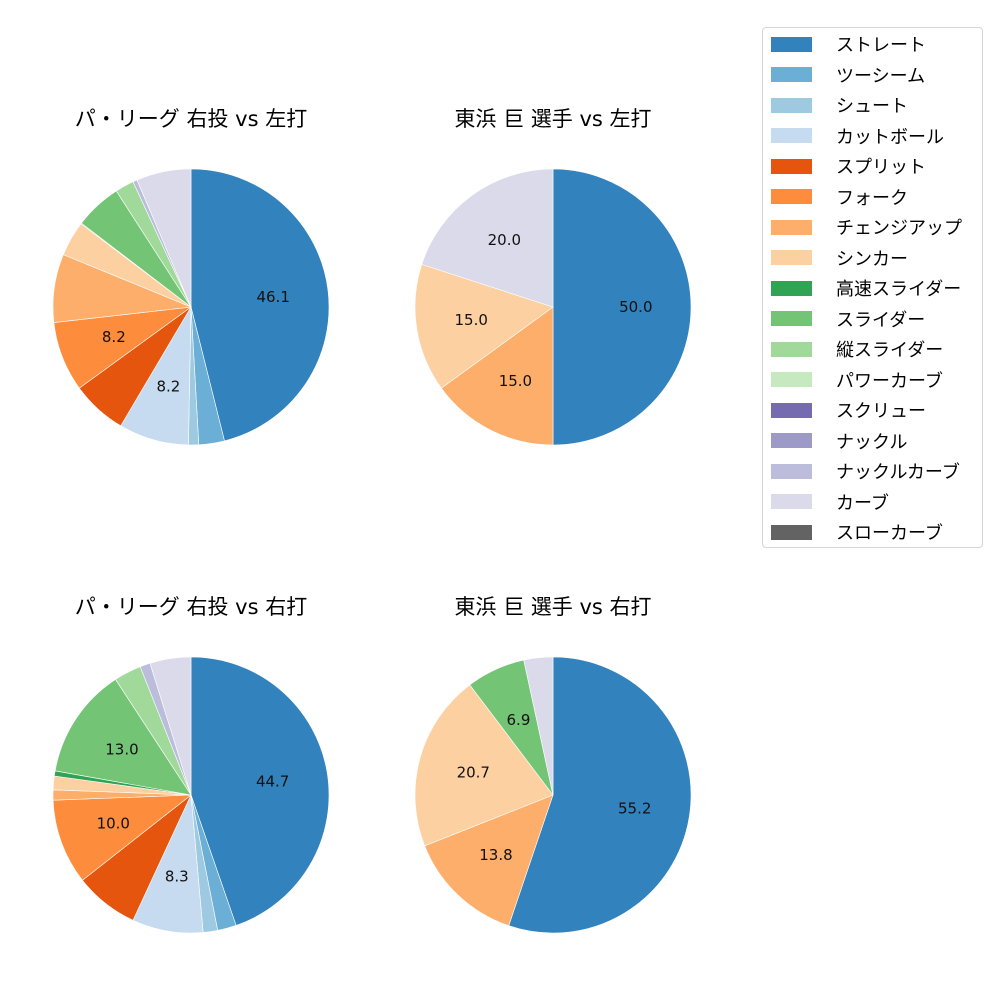 The image size is (1000, 1000). Describe the element at coordinates (872, 259) in the screenshot. I see `legend-label: シンカー` at that location.